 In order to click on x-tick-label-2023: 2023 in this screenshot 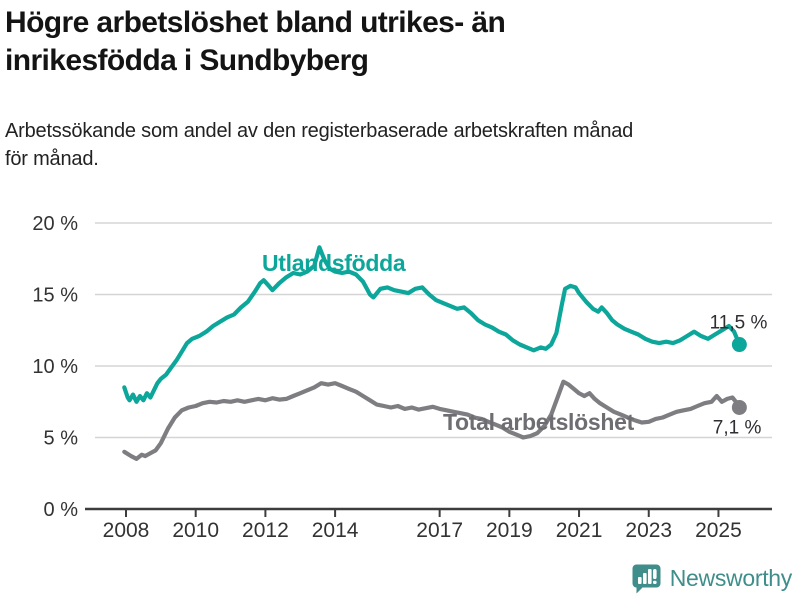, I will do `click(648, 530)`.